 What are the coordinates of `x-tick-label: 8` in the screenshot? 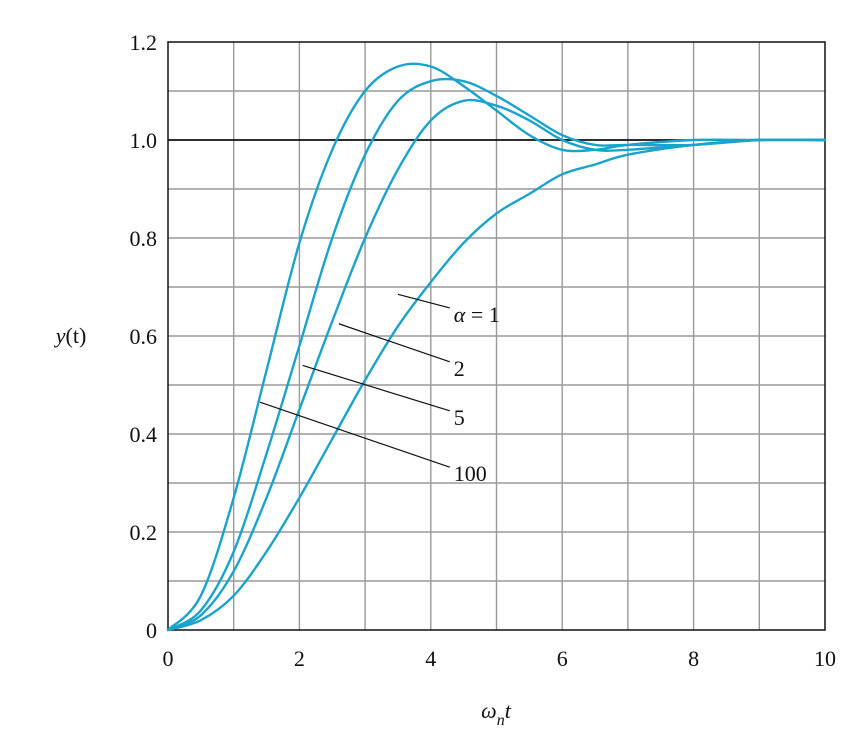 It's located at (693, 658).